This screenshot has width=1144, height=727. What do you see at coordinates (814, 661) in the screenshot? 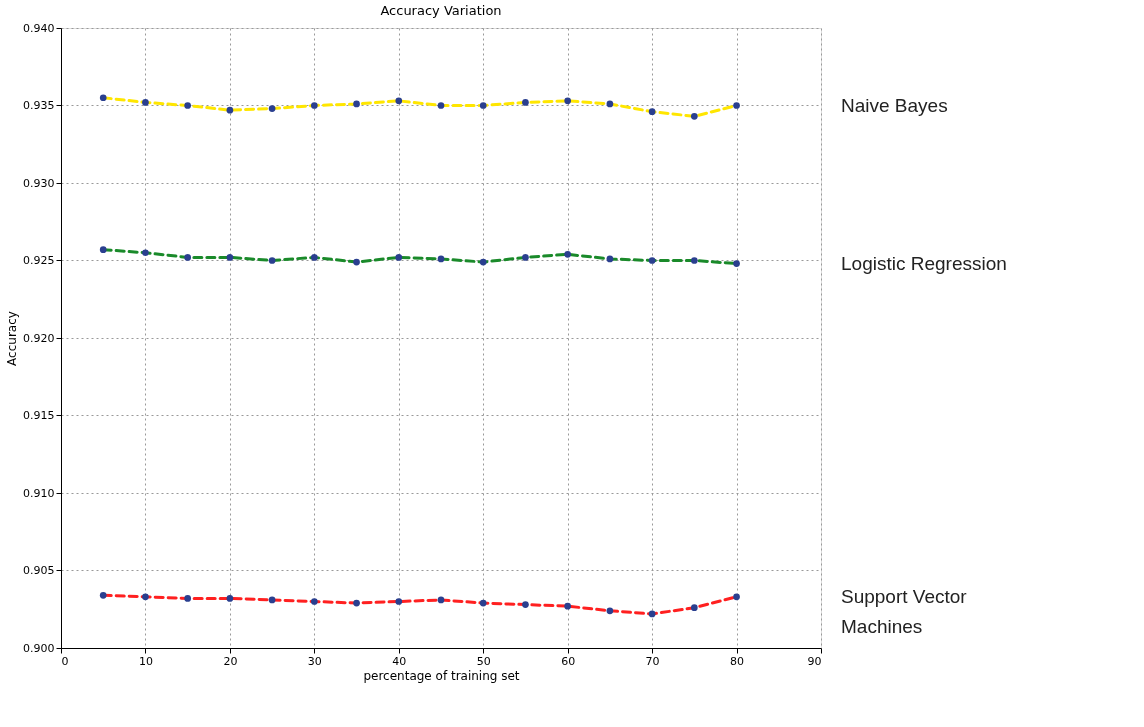
I see `x-tick-label: 90` at bounding box center [814, 661].